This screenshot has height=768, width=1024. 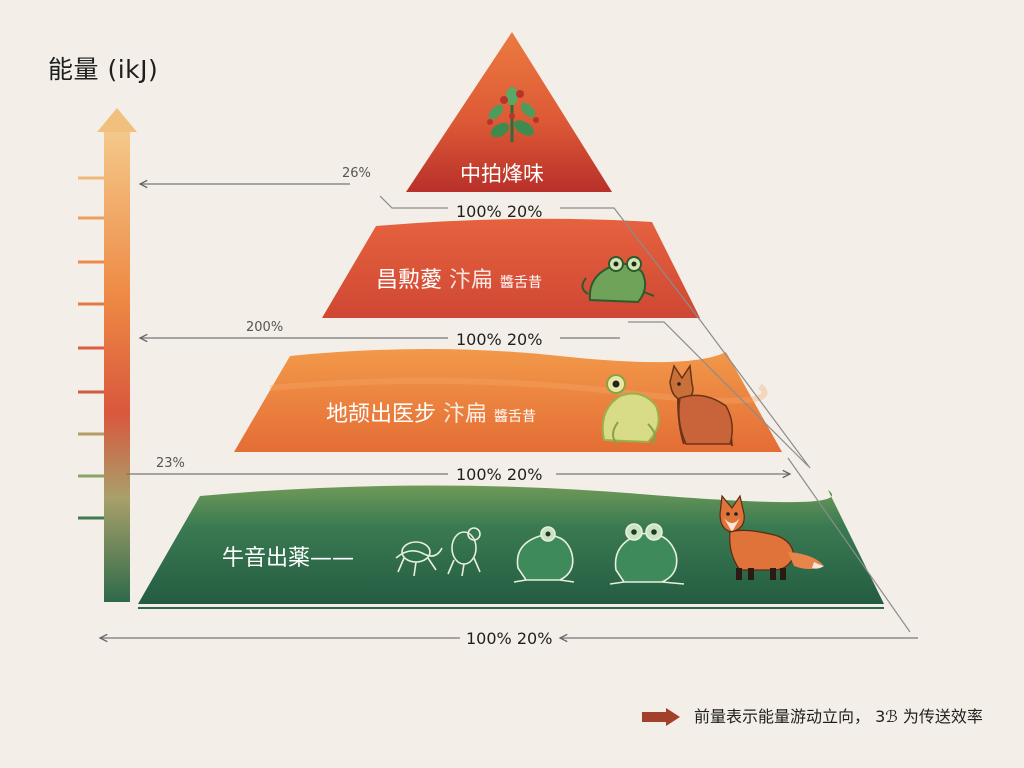 I want to click on pyramid-level-top, so click(x=509, y=112).